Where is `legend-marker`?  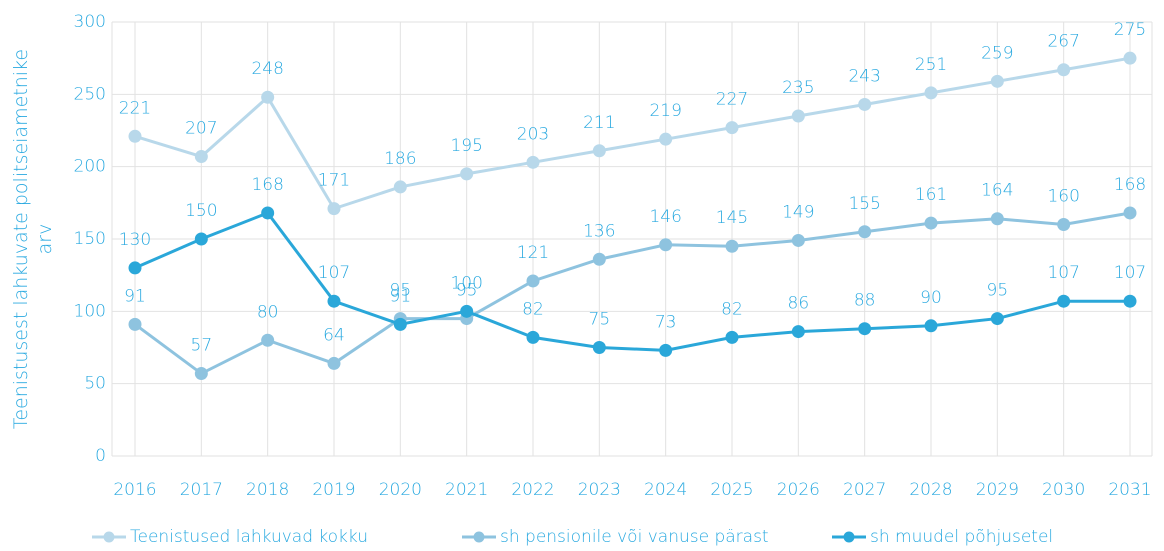
legend-marker is located at coordinates (849, 537).